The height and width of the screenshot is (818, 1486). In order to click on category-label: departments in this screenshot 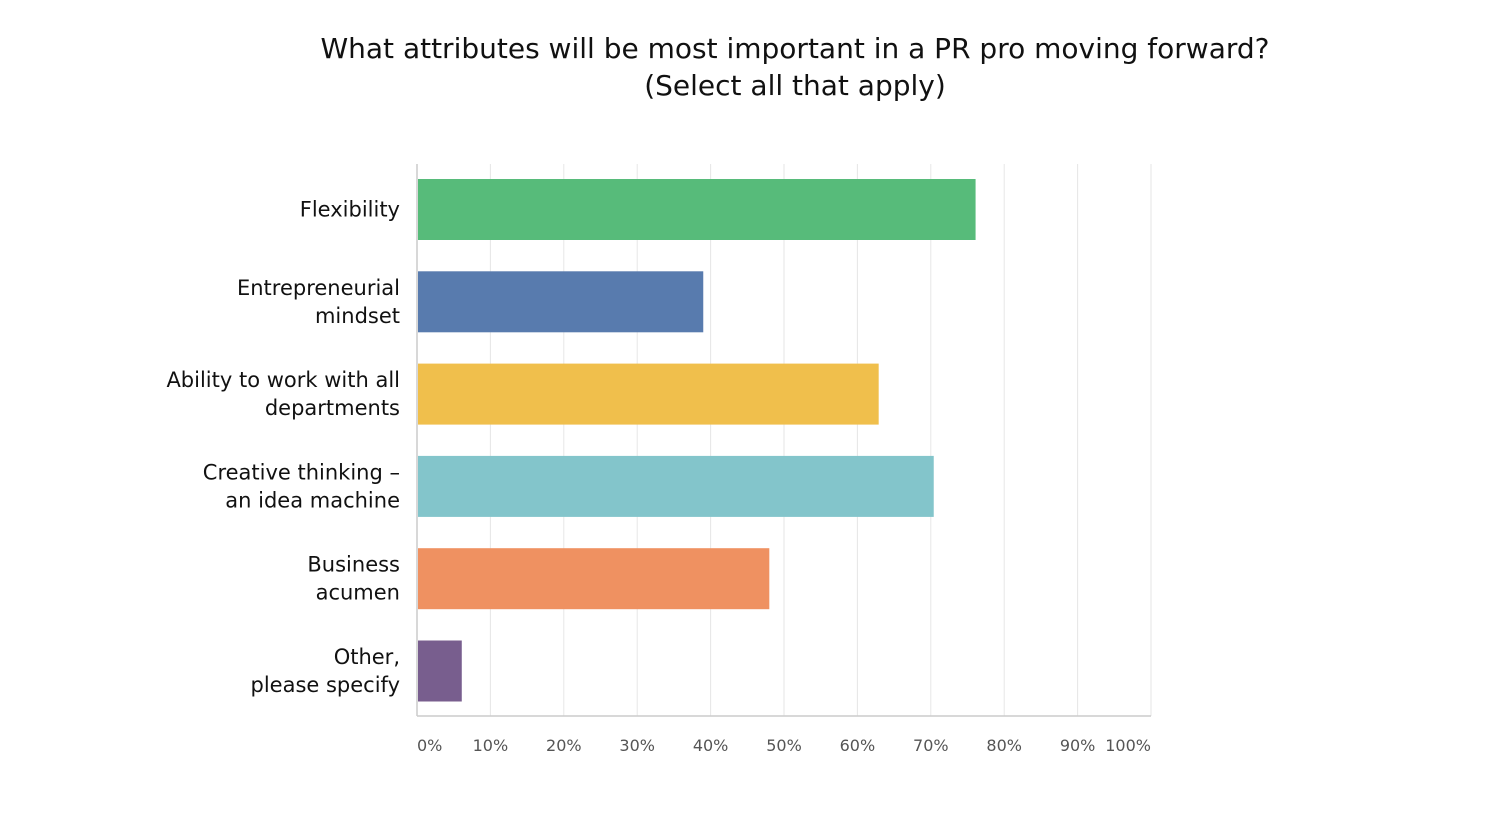, I will do `click(332, 408)`.